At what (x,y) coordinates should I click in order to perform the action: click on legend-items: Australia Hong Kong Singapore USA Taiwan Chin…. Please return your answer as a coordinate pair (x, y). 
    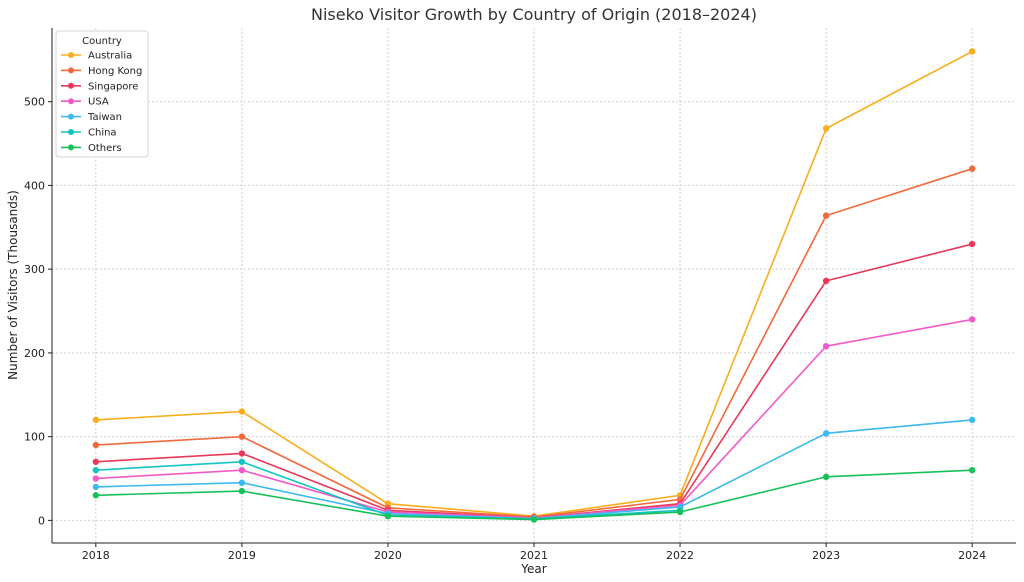
    Looking at the image, I should click on (101, 102).